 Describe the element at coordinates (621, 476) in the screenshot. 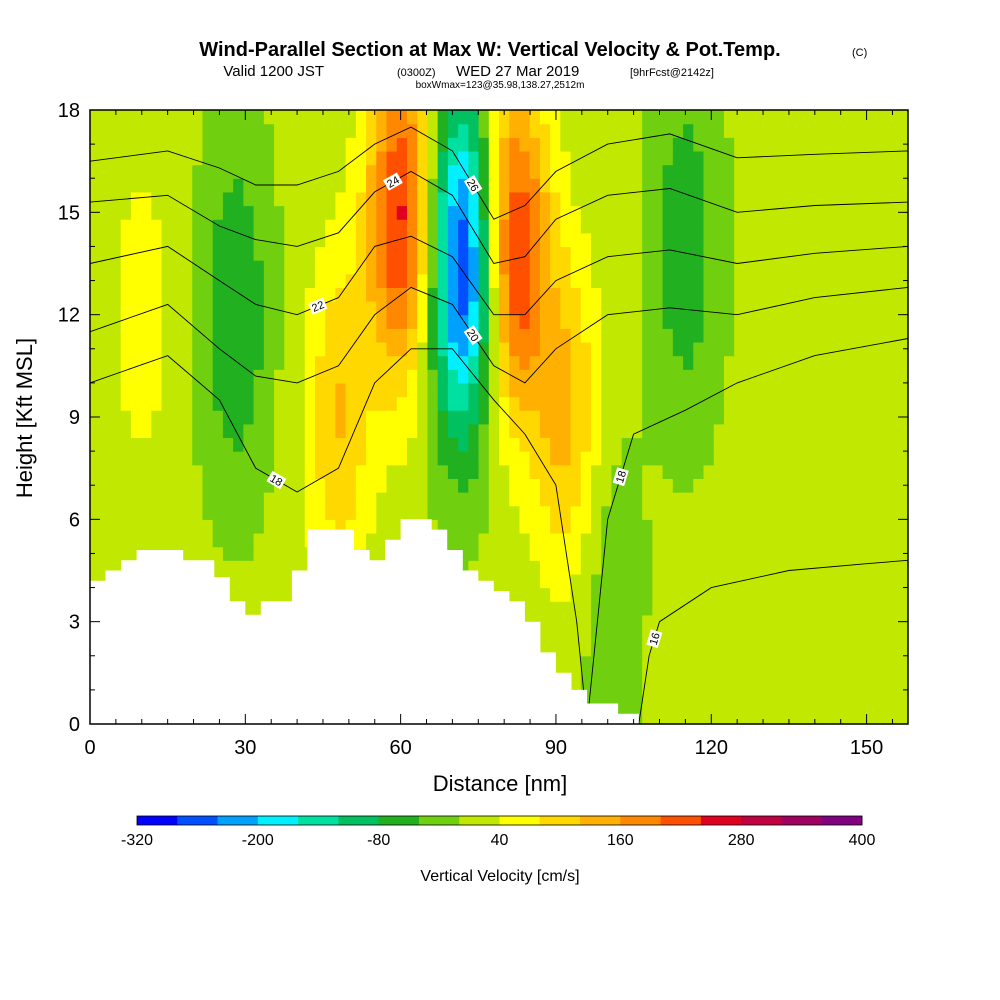

I see `theta-label-text: 18` at that location.